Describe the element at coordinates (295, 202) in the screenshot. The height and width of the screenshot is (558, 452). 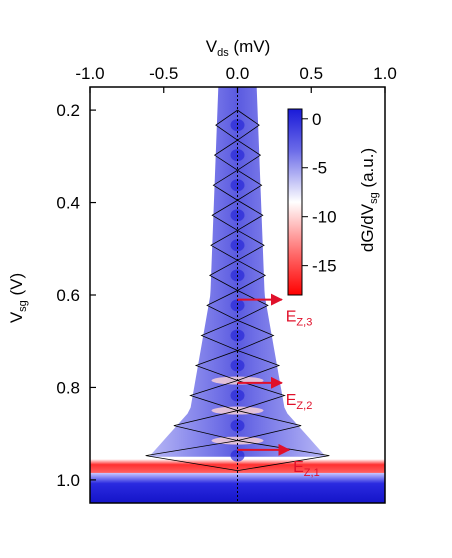
I see `colorbar-gradient` at that location.